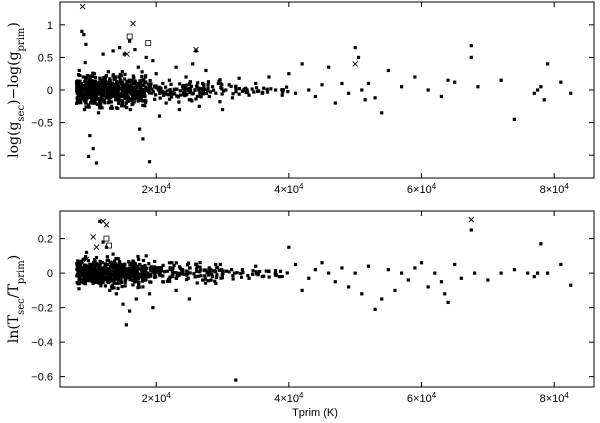 The height and width of the screenshot is (423, 600). Describe the element at coordinates (50, 26) in the screenshot. I see `y-tick-label: 1` at that location.